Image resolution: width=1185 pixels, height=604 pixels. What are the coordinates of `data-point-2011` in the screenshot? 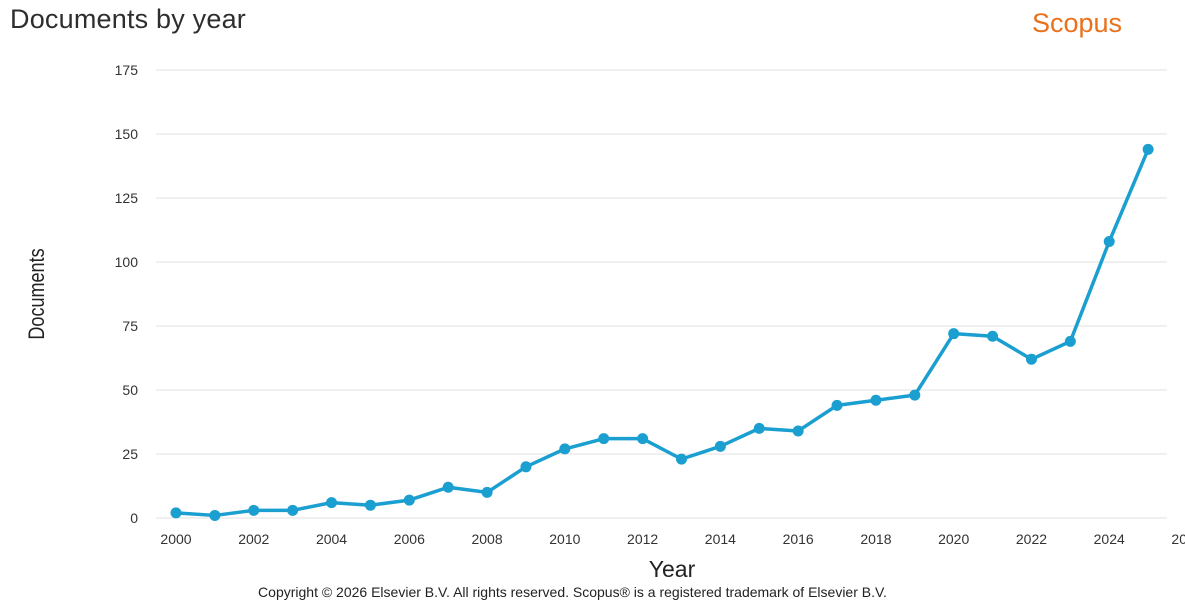 It's located at (604, 439).